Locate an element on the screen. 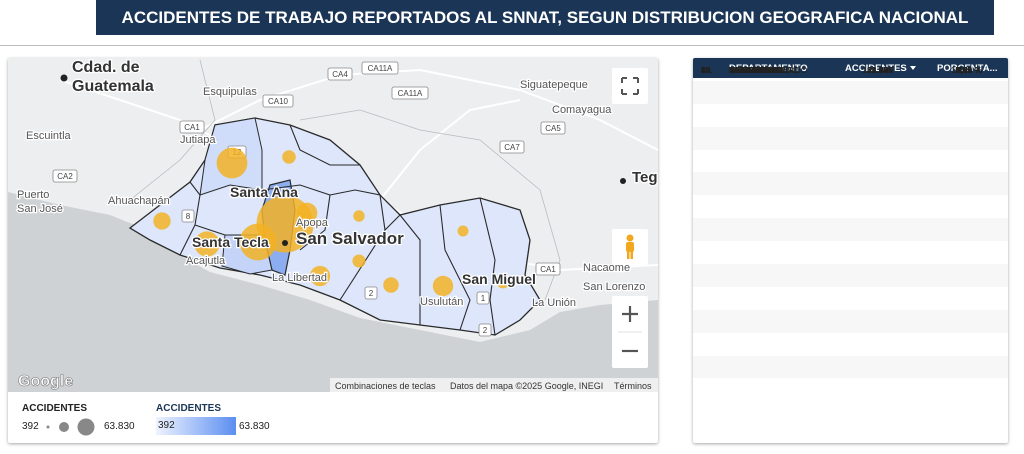 The image size is (1024, 454). row-index: 2. is located at coordinates (705, 70).